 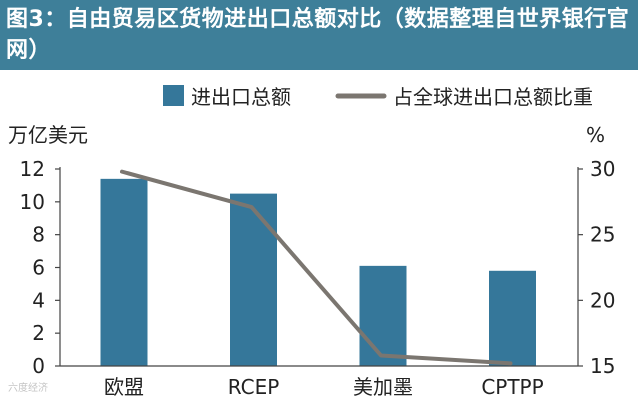 I want to click on bar-RCEP, so click(x=253, y=279).